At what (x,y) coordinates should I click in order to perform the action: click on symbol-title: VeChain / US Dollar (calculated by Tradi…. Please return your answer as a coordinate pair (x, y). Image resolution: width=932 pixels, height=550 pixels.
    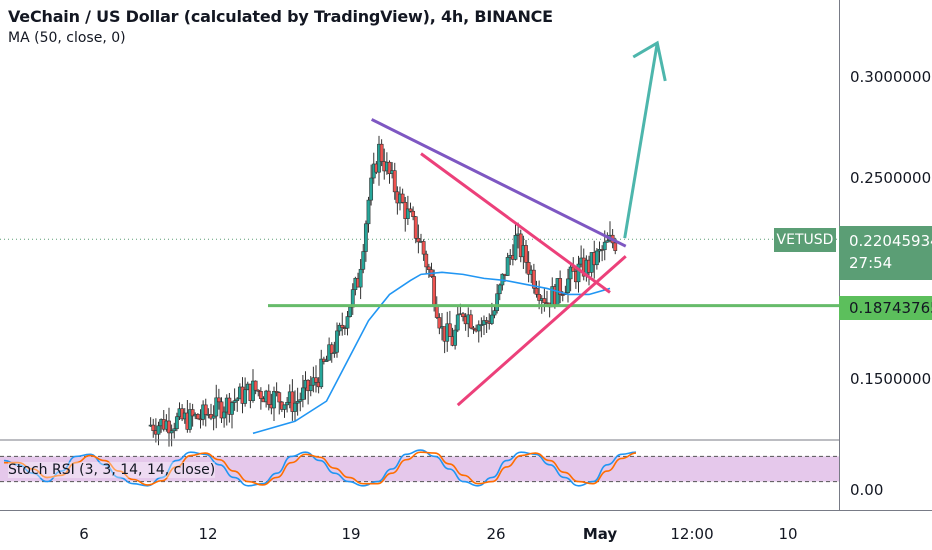
    Looking at the image, I should click on (280, 16).